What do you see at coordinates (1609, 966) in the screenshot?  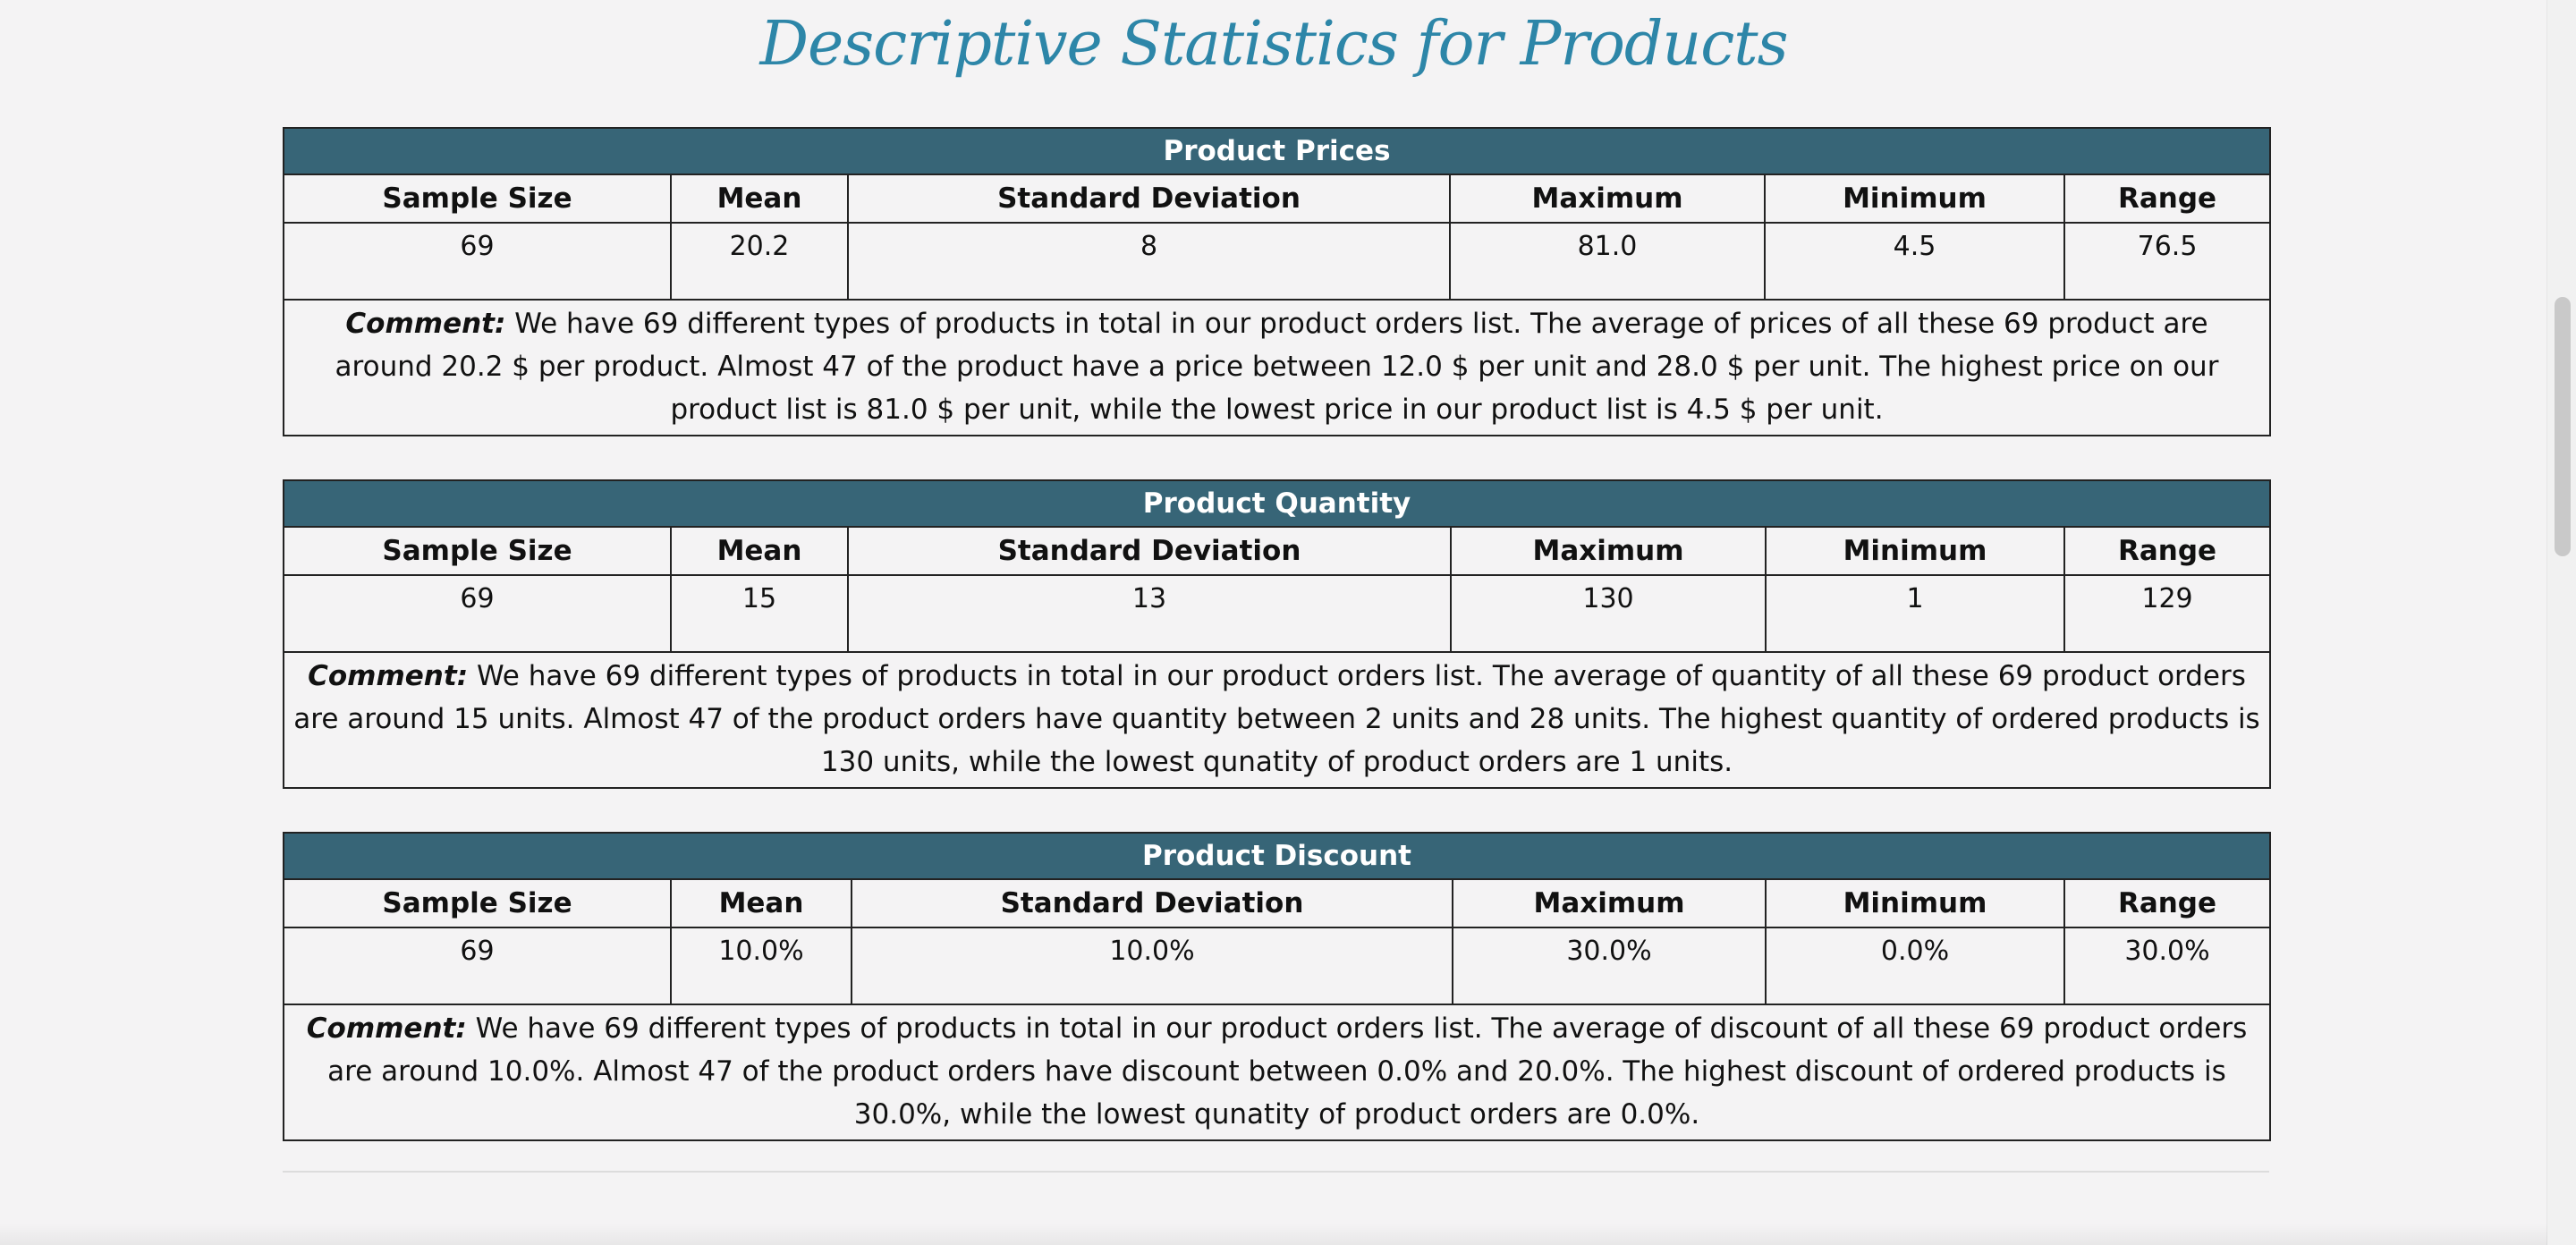 I see `value-maximum: 30.0%` at bounding box center [1609, 966].